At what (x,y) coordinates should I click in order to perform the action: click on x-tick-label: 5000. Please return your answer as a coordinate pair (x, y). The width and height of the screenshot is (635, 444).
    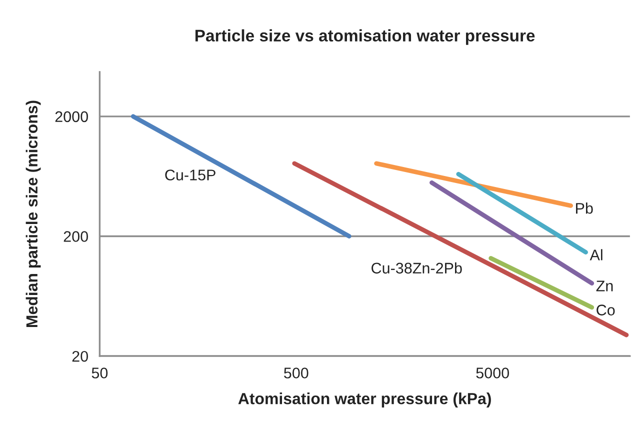
    Looking at the image, I should click on (492, 373).